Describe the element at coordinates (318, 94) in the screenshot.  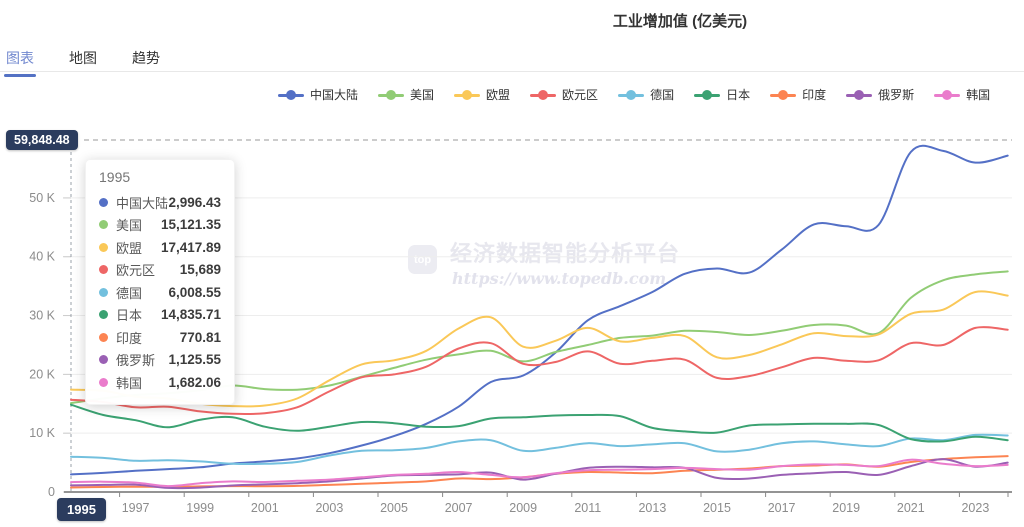
I see `legend-item-0: 中国大陆` at that location.